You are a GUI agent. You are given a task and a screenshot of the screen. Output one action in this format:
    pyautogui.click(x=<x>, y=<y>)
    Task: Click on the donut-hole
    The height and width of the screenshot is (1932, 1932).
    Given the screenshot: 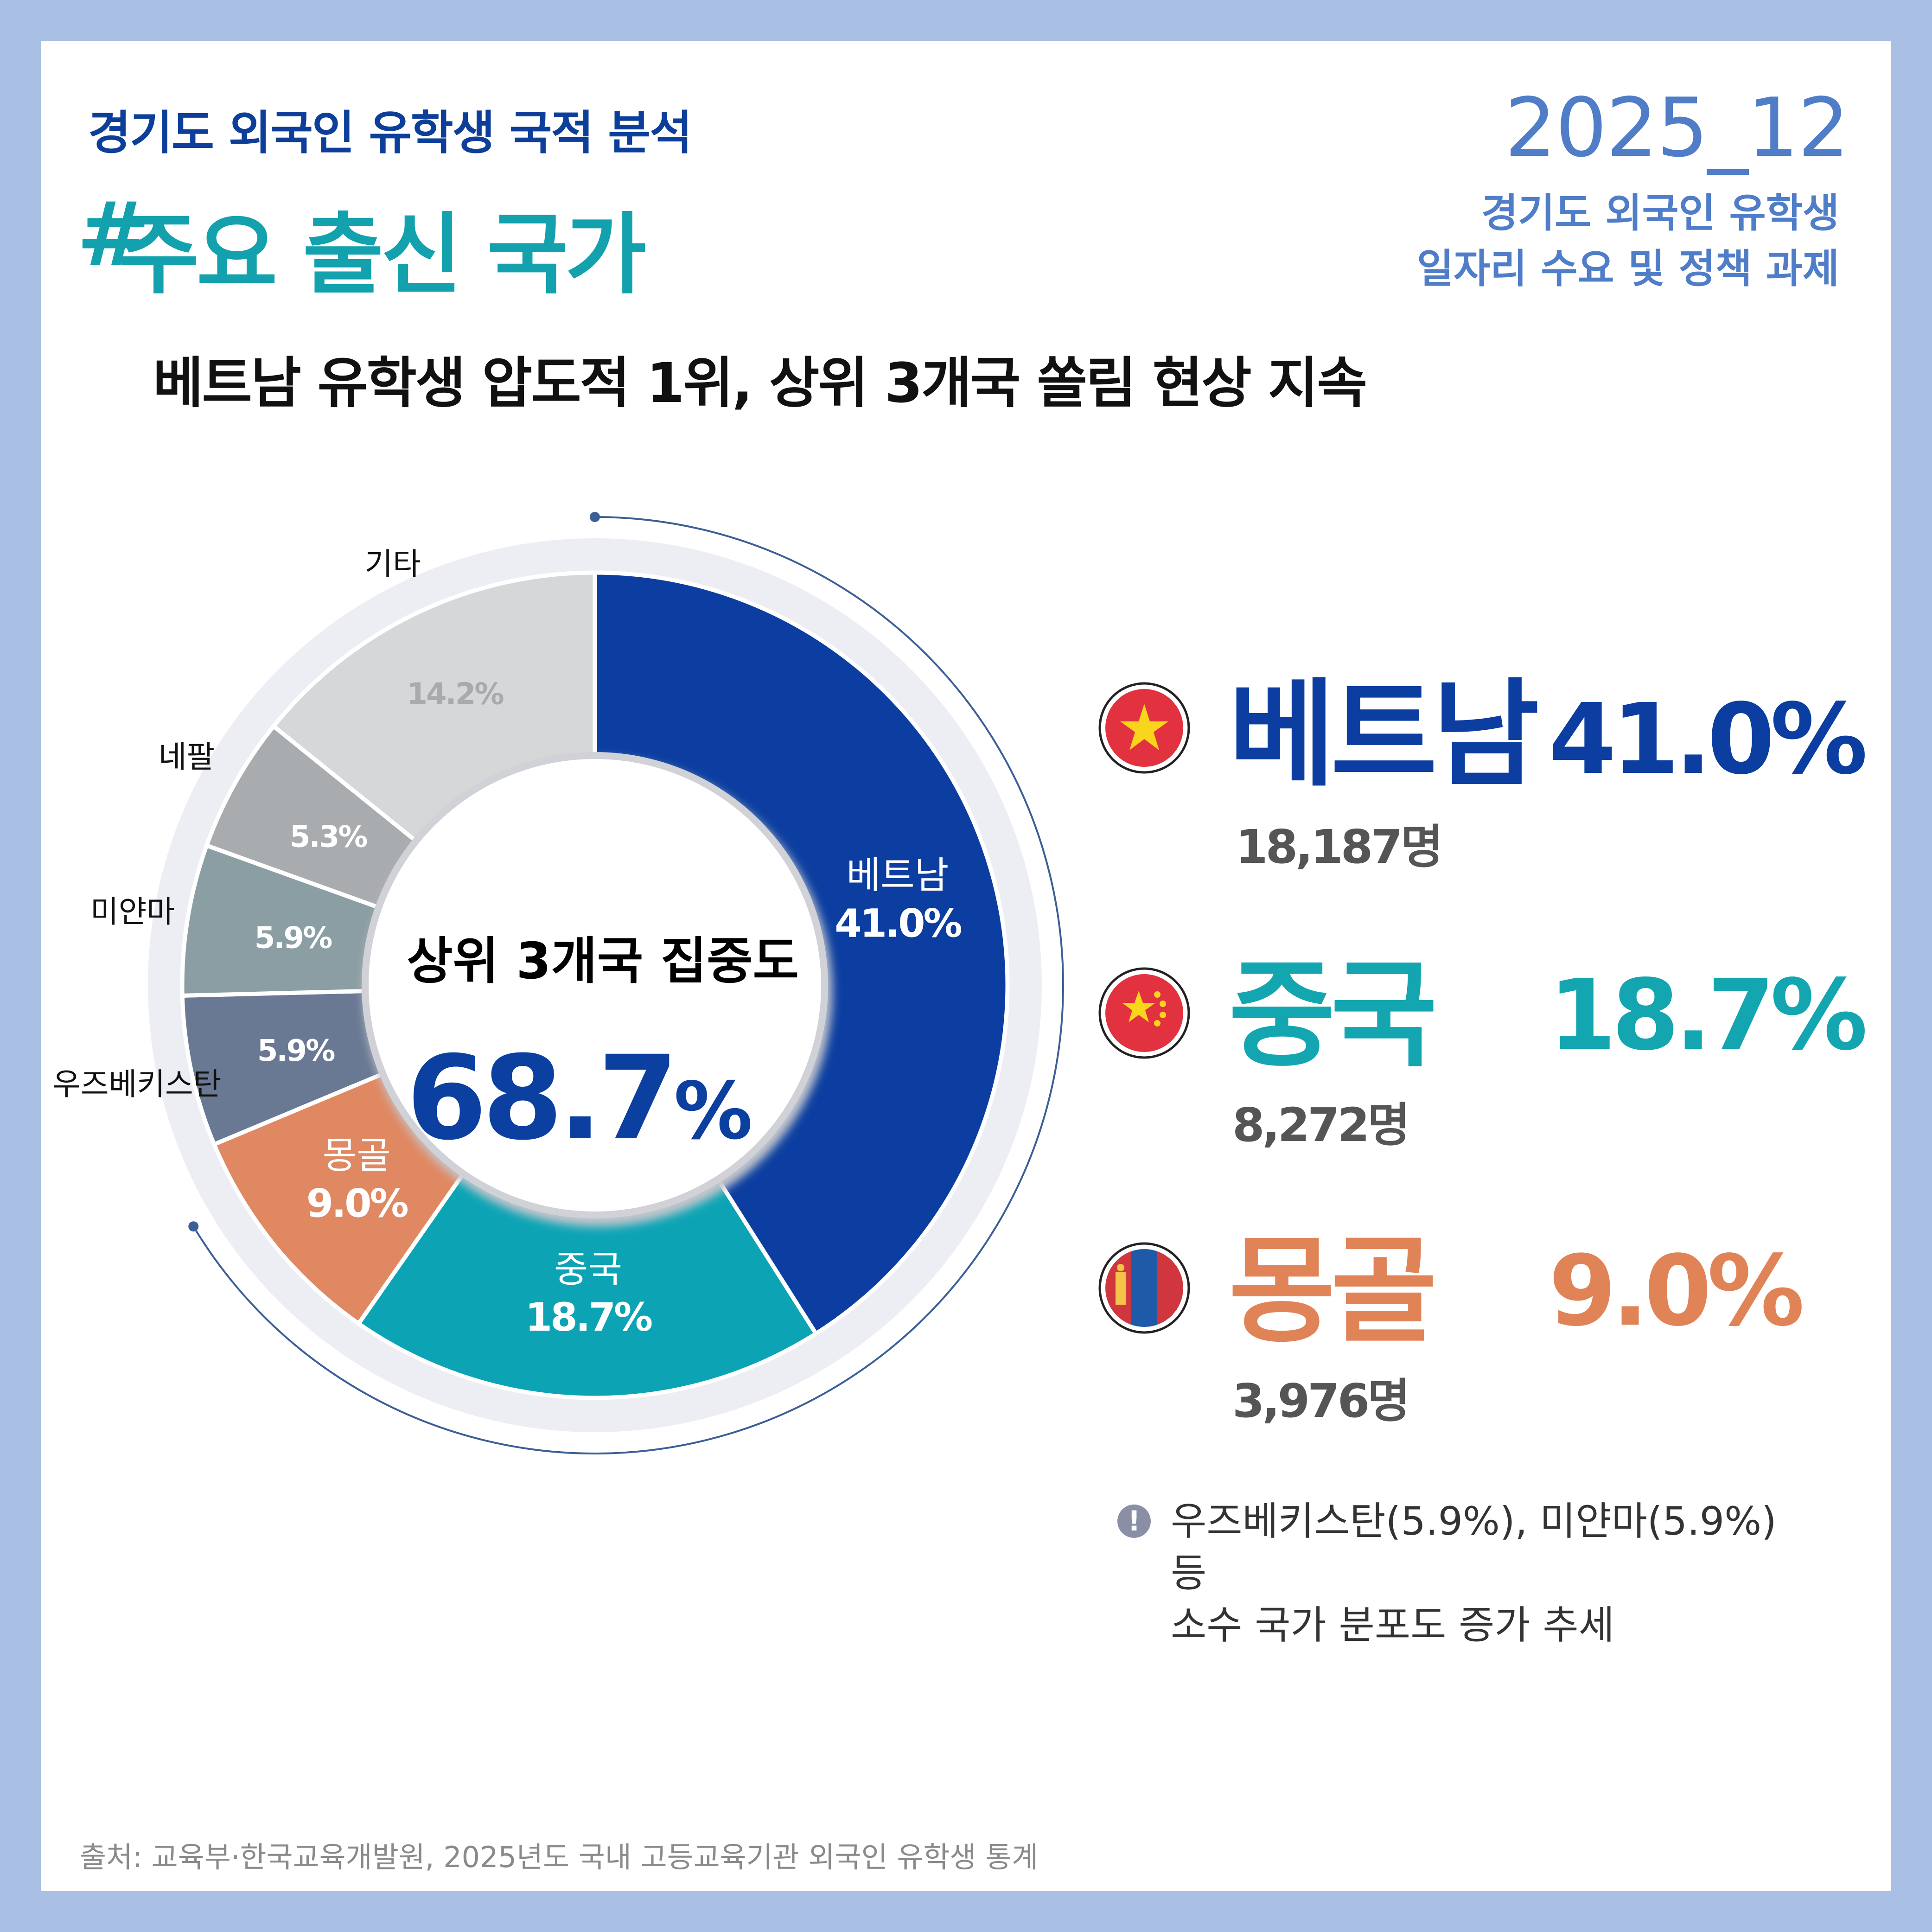 What is the action you would take?
    pyautogui.click(x=595, y=985)
    